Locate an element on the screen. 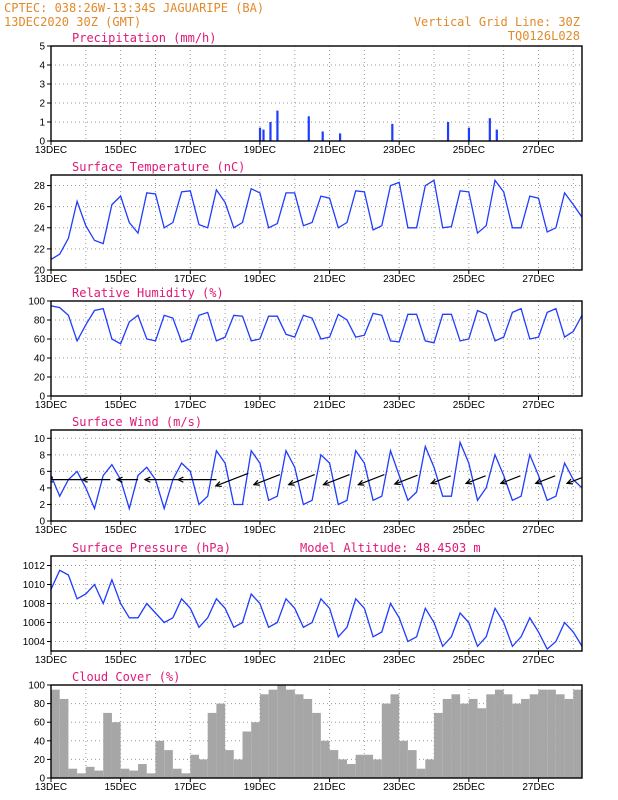  panel-title: Relative Humidity (%) is located at coordinates (148, 293).